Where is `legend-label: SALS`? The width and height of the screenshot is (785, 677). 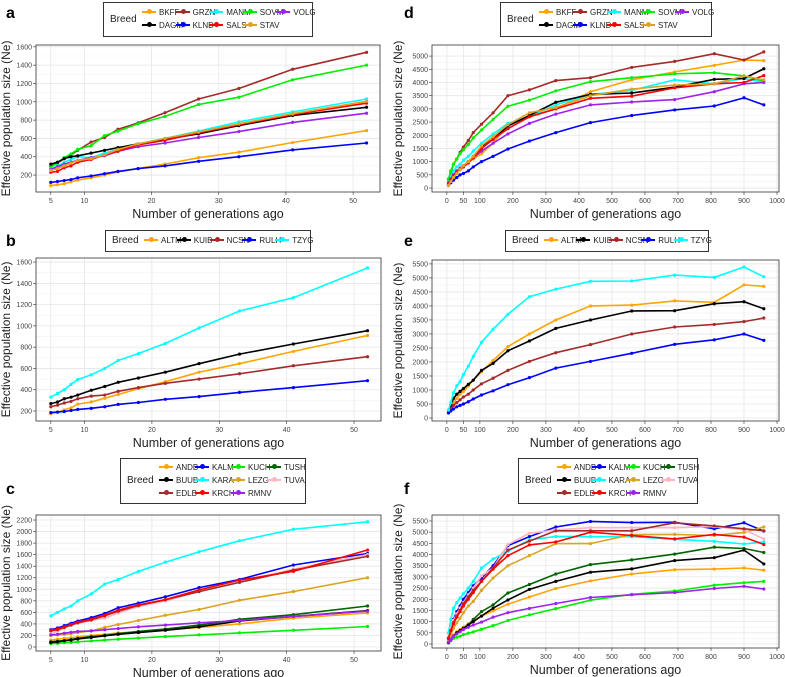
legend-label: SALS is located at coordinates (236, 25).